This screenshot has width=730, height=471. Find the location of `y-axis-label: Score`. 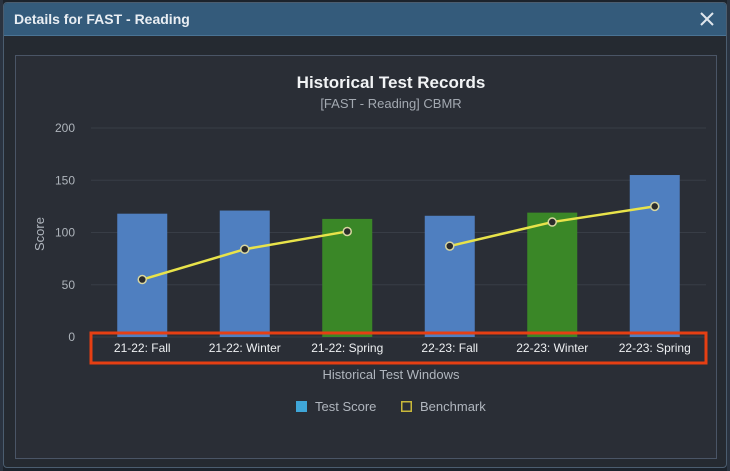

y-axis-label: Score is located at coordinates (39, 234).